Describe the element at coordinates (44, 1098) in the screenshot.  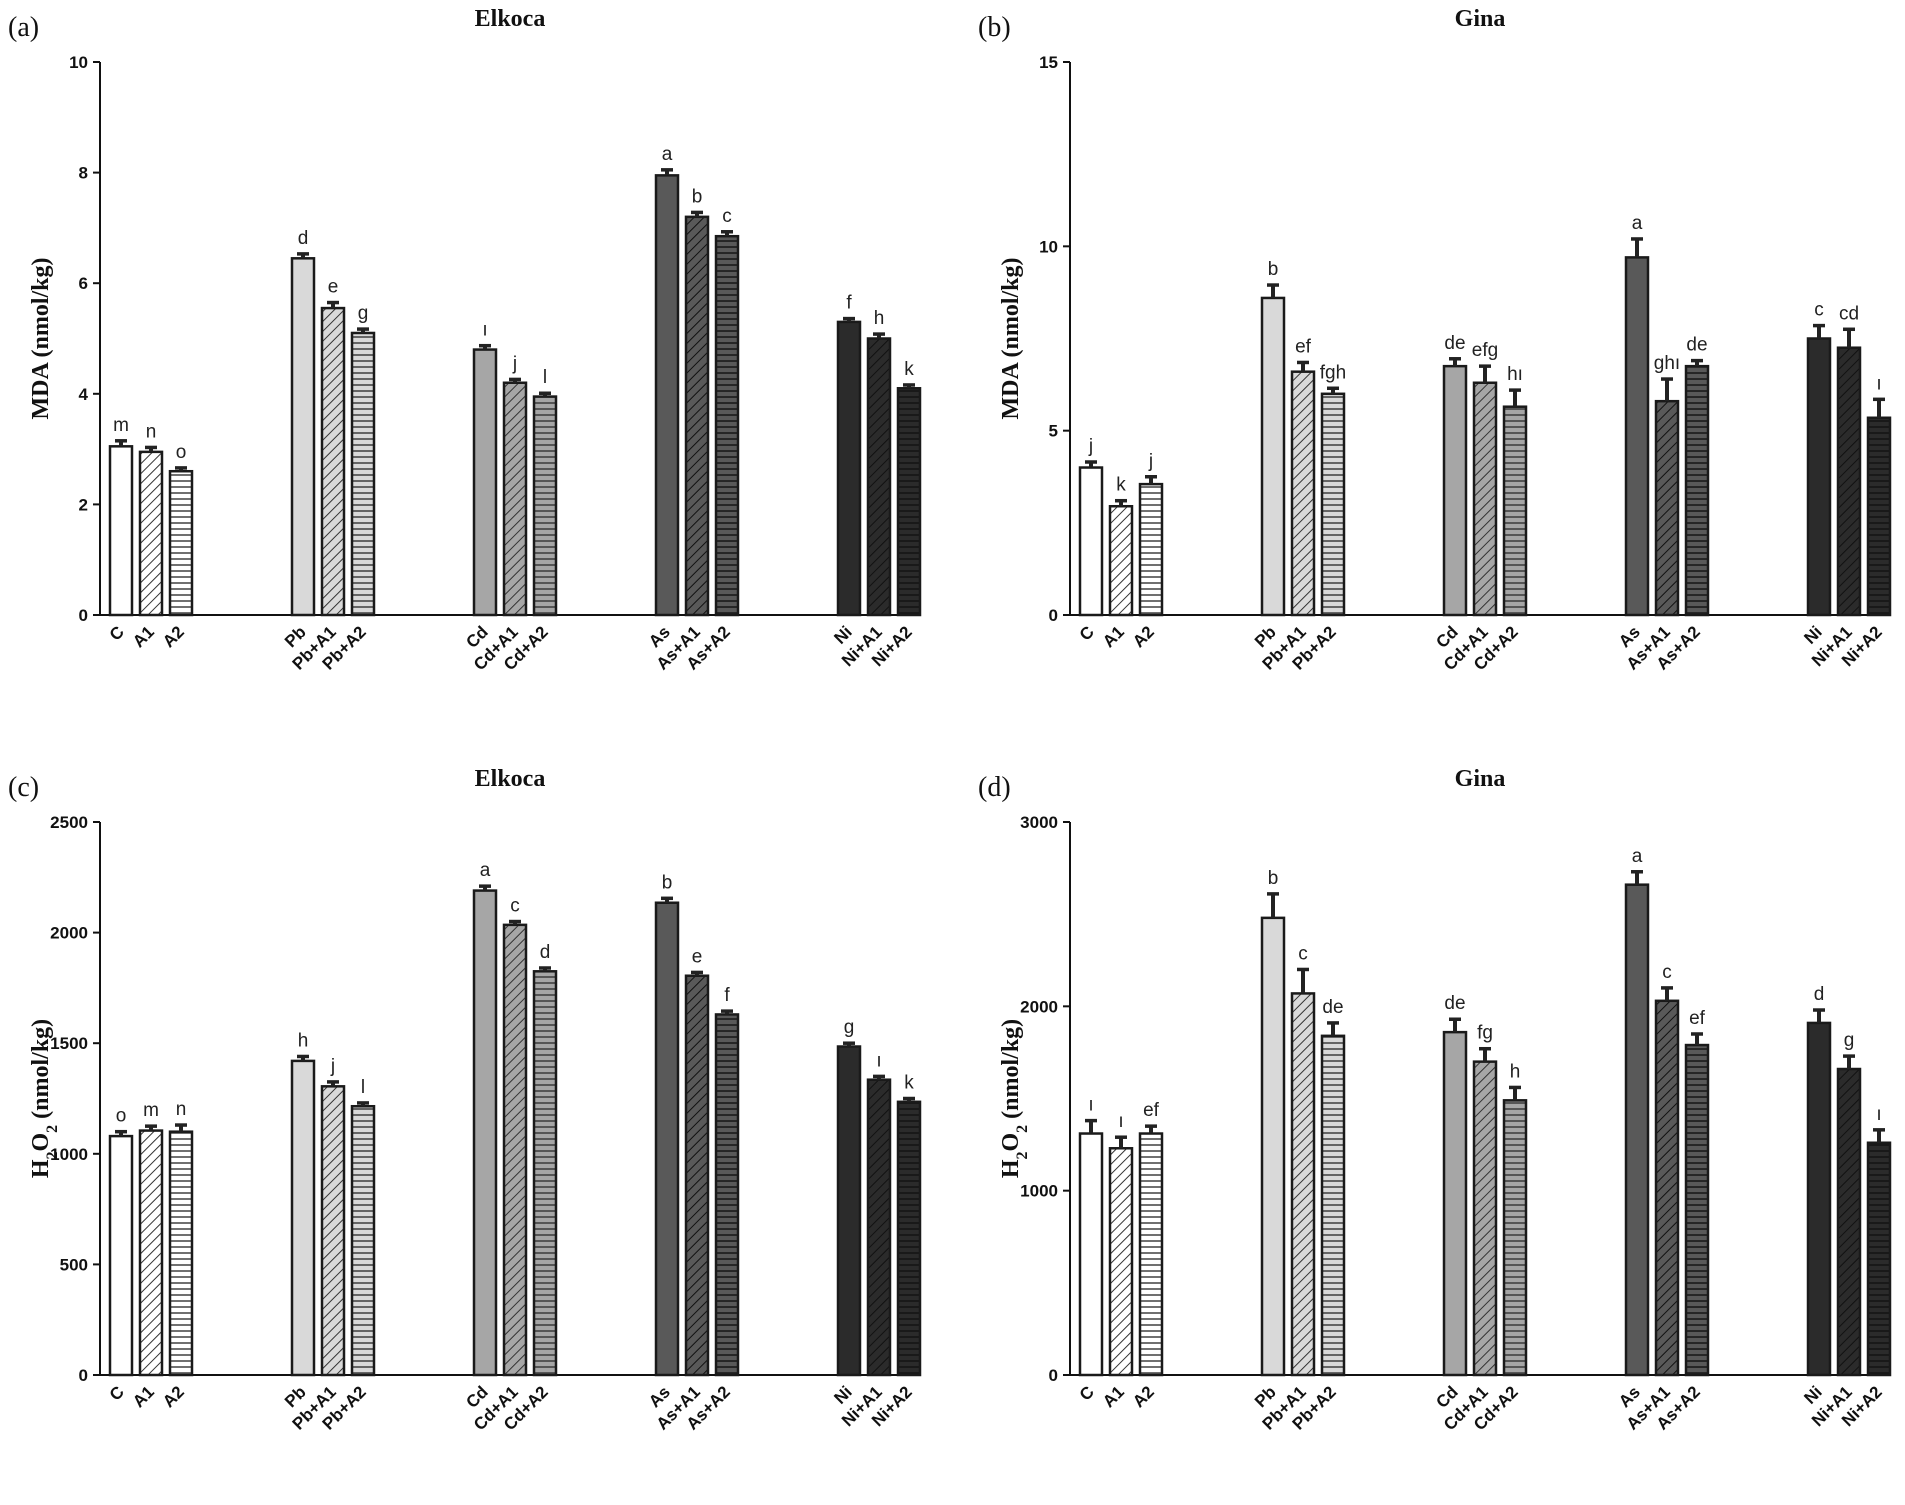
I see `y-axis-label: H2O2 (nmol/kg)` at that location.